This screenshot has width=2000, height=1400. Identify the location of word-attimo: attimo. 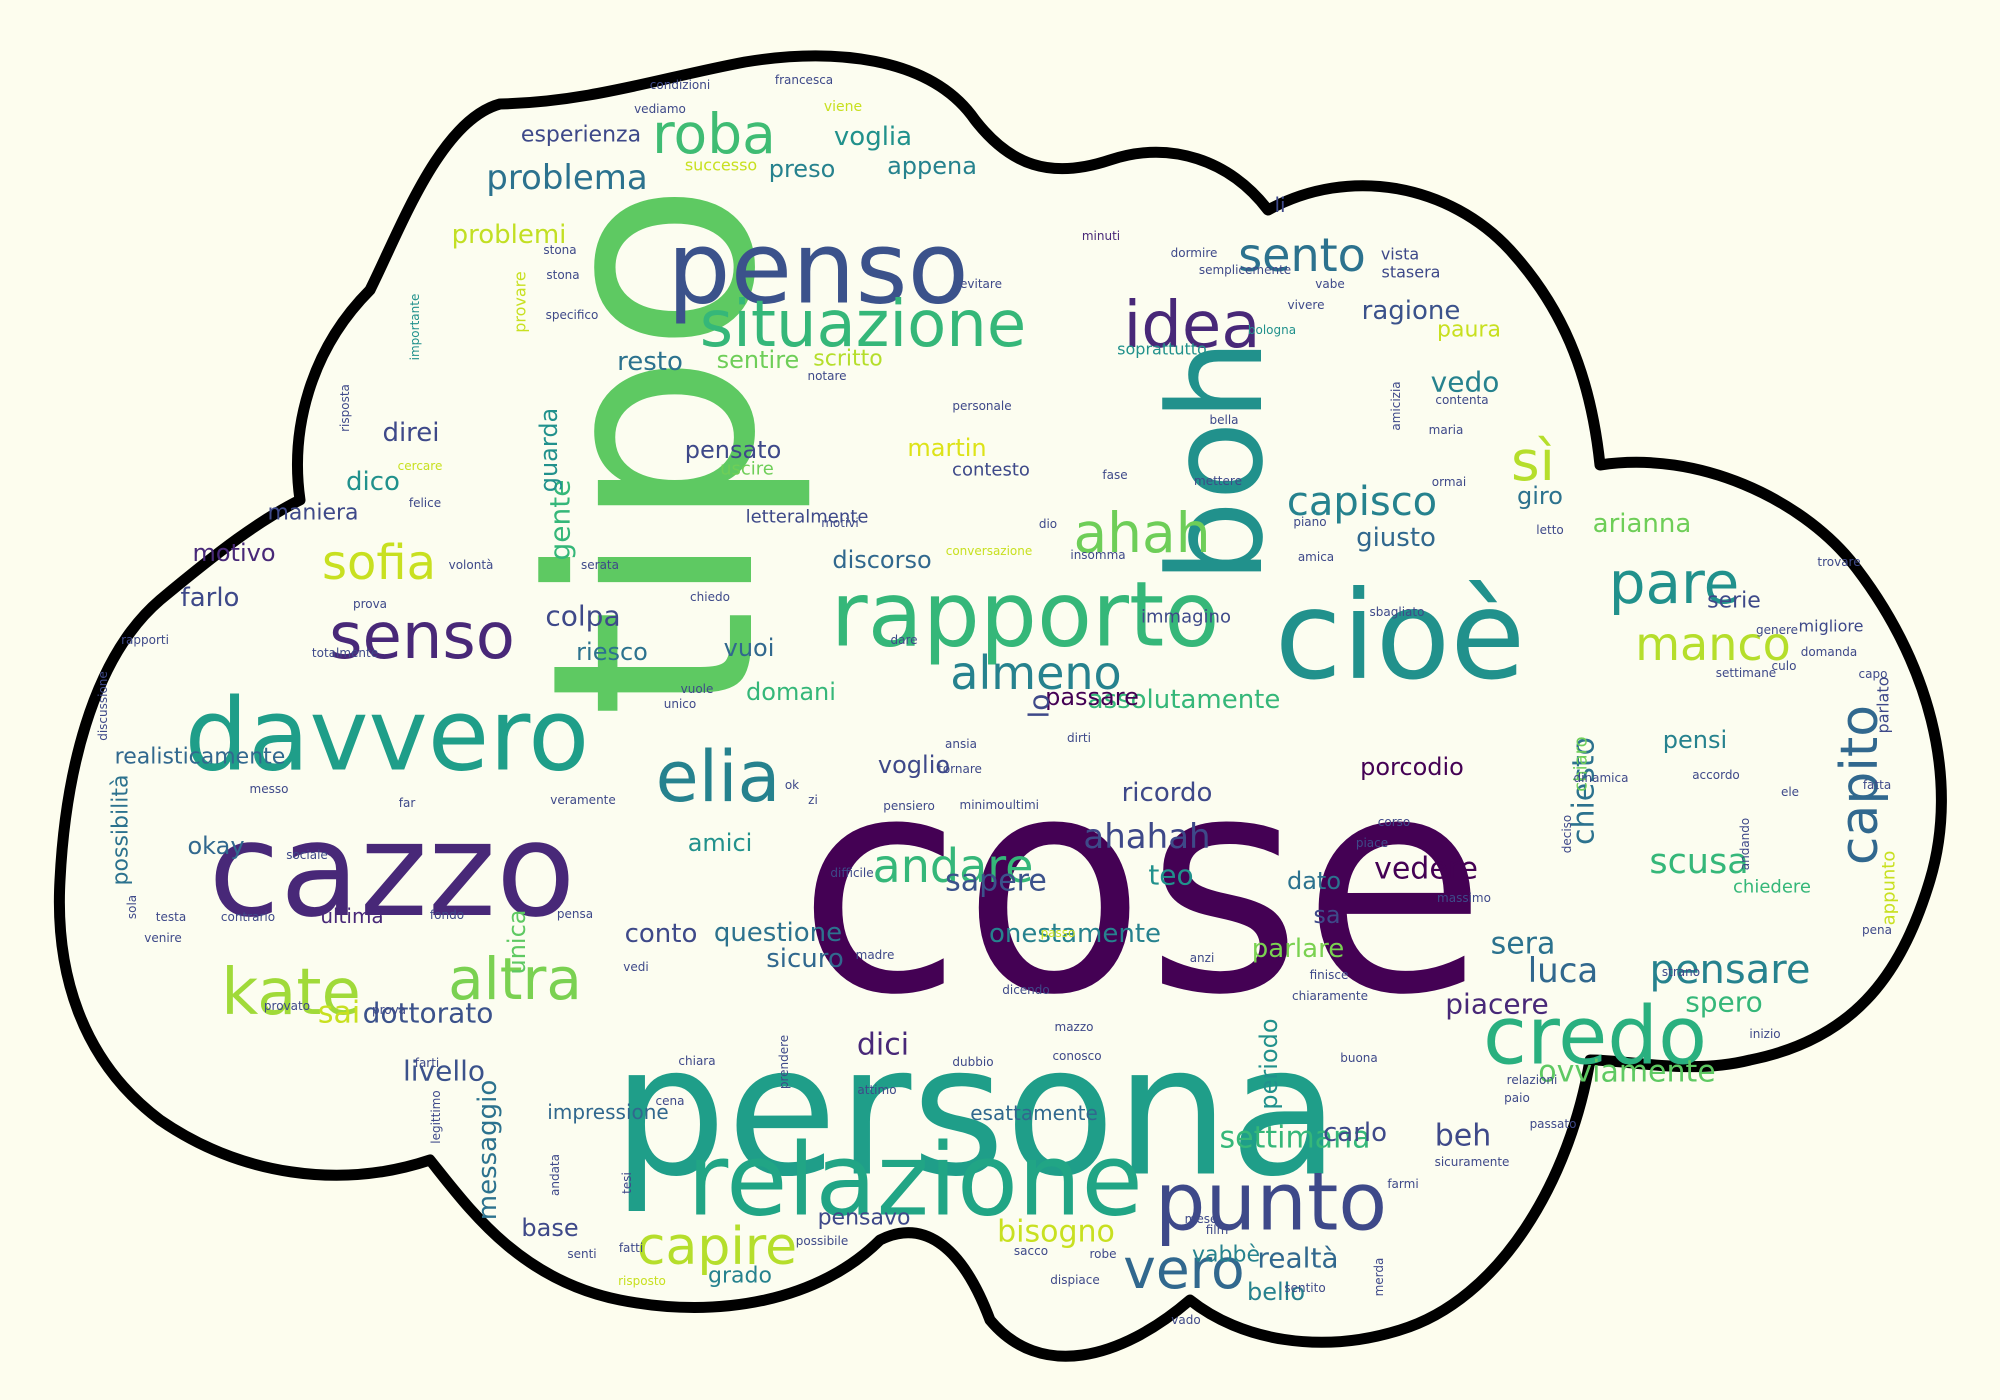
(876, 1090).